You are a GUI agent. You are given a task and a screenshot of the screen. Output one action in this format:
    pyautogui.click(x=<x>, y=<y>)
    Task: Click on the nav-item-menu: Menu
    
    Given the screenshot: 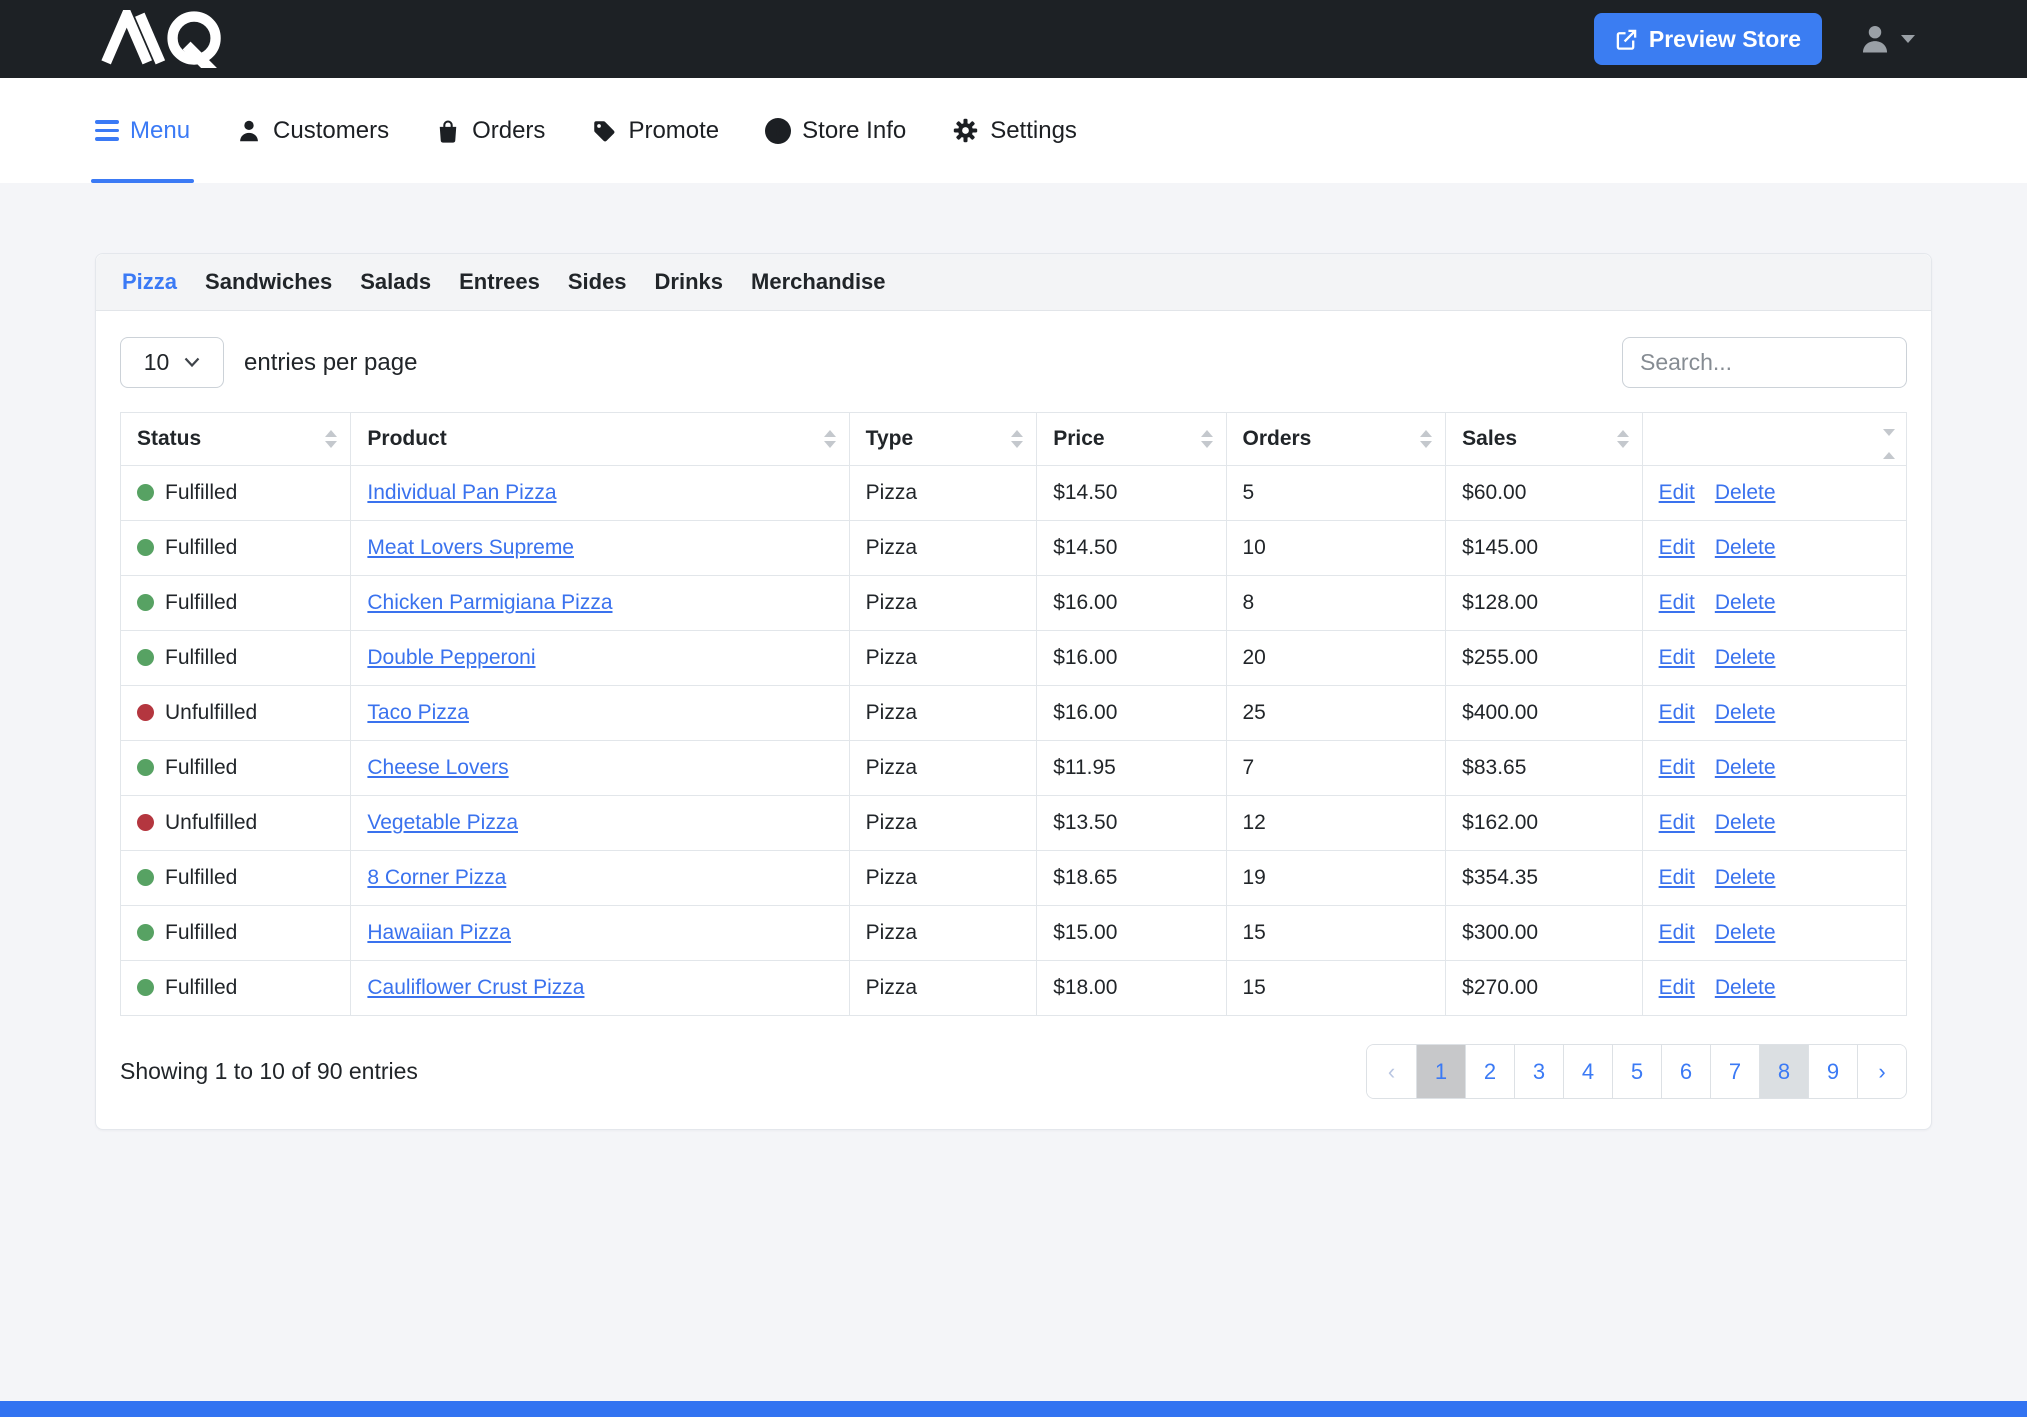 What is the action you would take?
    pyautogui.click(x=142, y=130)
    